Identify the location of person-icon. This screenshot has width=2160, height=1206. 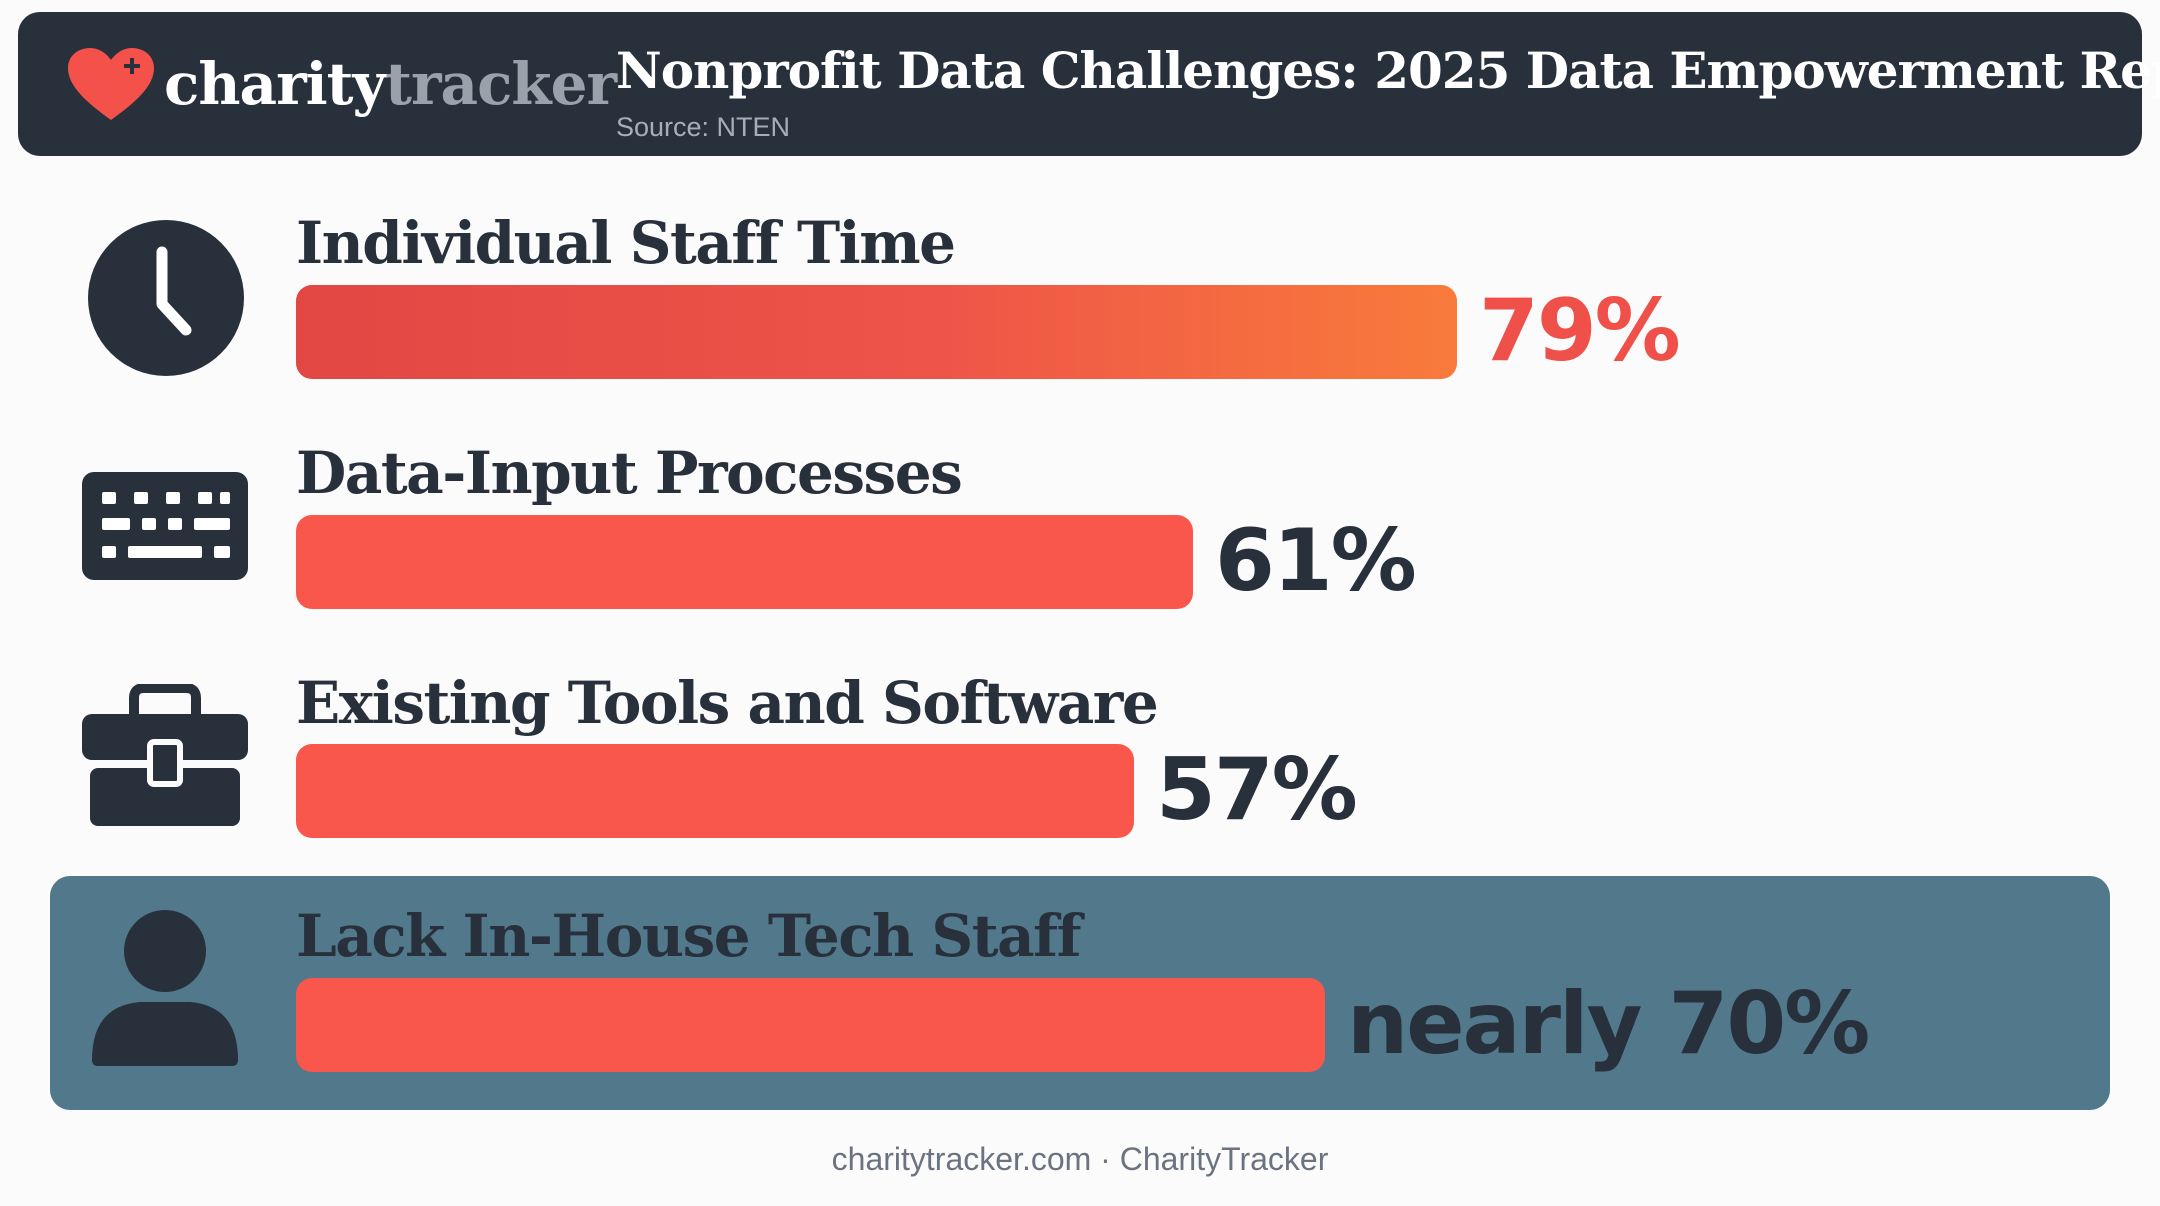
(165, 988).